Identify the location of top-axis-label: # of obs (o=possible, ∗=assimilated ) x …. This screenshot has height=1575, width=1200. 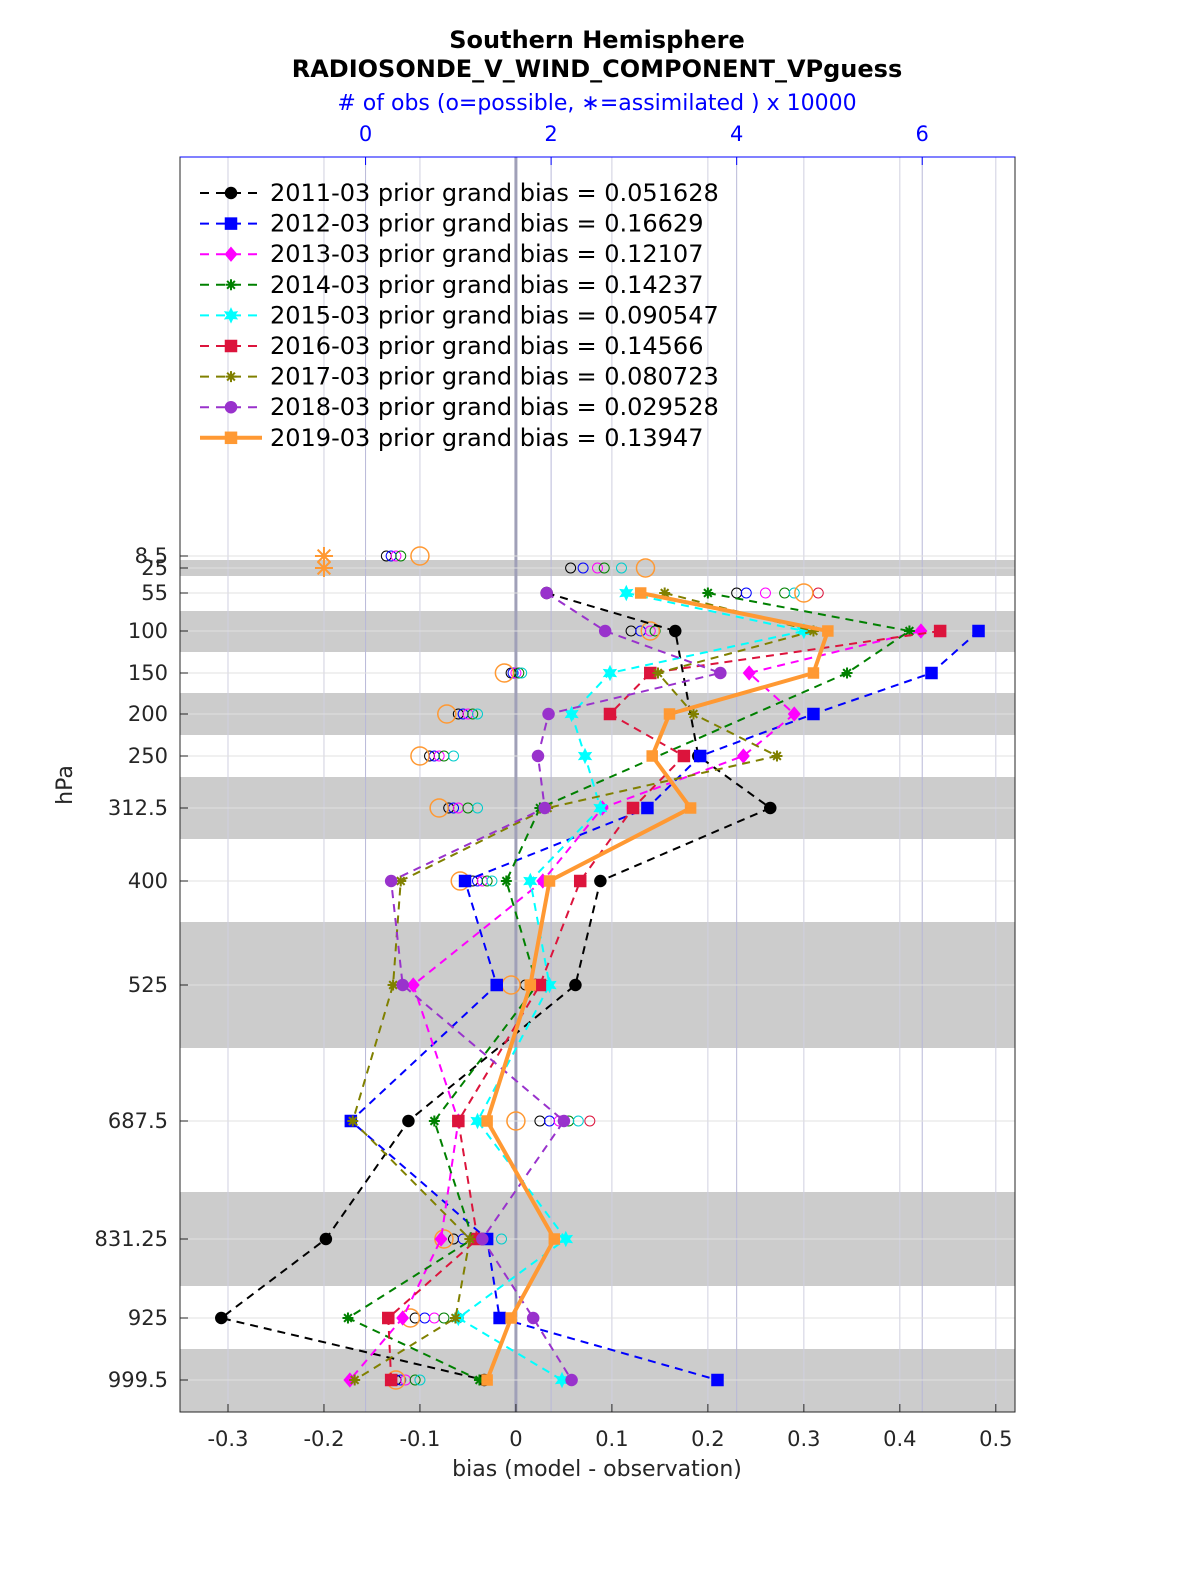
(596, 103).